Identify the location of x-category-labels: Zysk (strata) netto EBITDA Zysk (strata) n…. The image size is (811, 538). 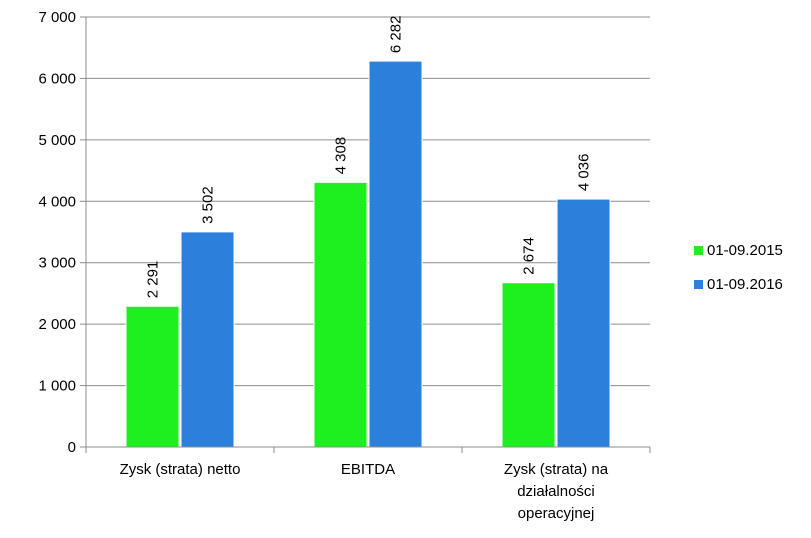
(364, 491).